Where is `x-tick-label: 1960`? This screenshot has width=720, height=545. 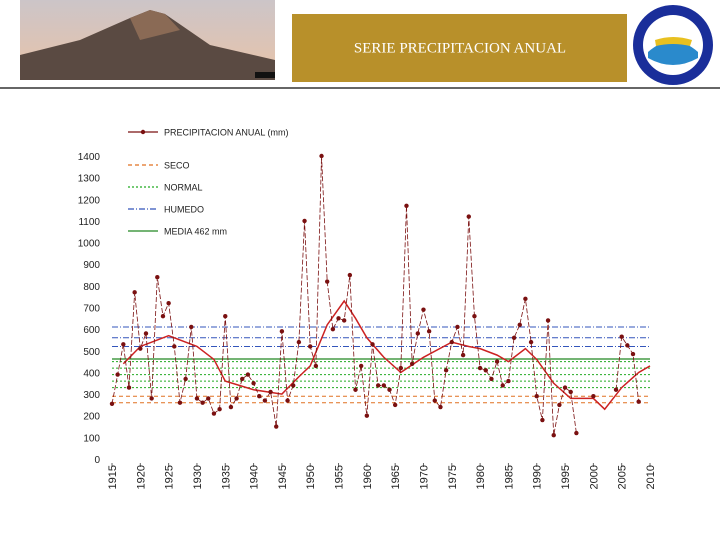 x-tick-label: 1960 is located at coordinates (368, 477).